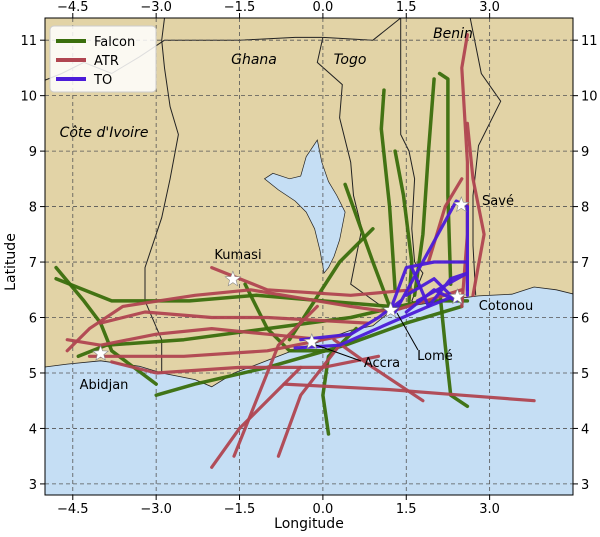 The image size is (600, 537). Describe the element at coordinates (461, 204) in the screenshot. I see `city-star-sav` at that location.